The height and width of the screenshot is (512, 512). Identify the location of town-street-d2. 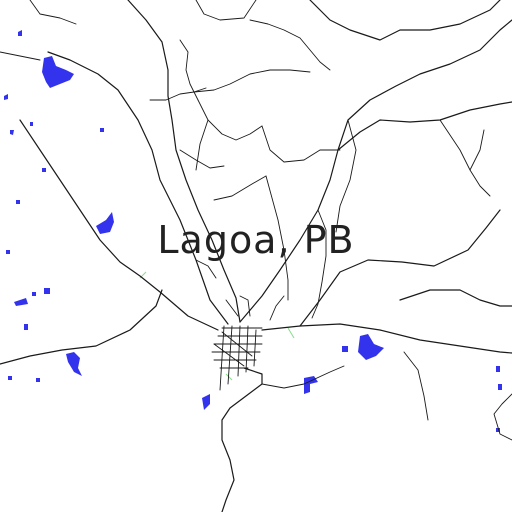
(237, 344).